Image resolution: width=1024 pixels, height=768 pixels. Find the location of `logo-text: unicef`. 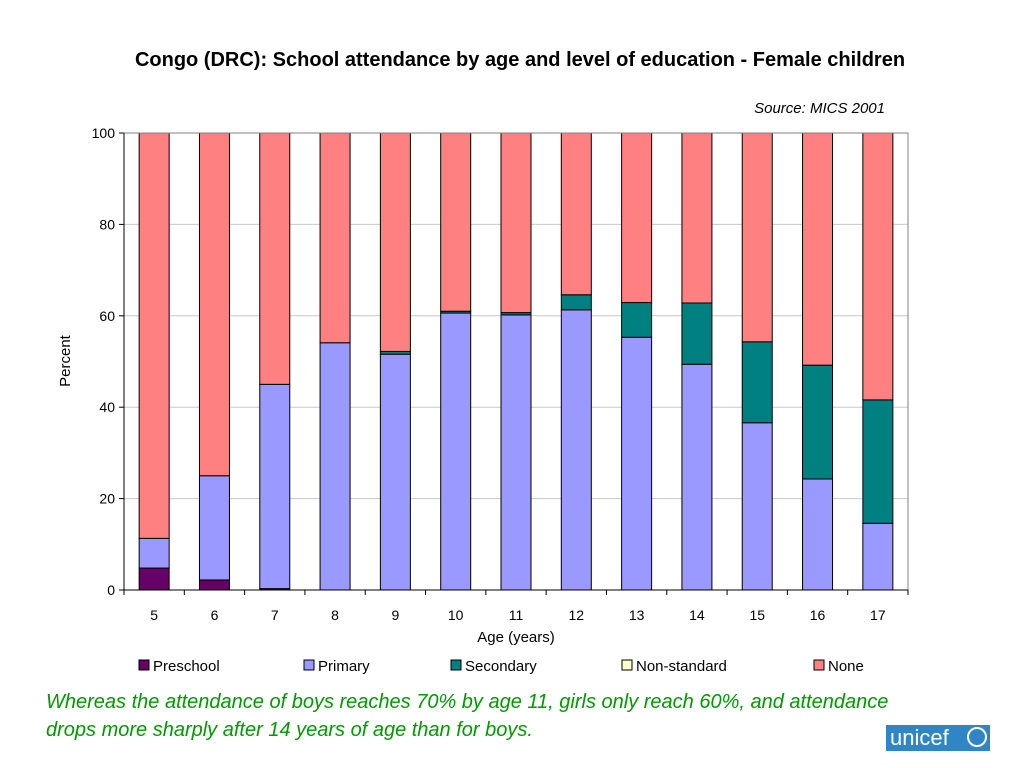

logo-text: unicef is located at coordinates (919, 737).